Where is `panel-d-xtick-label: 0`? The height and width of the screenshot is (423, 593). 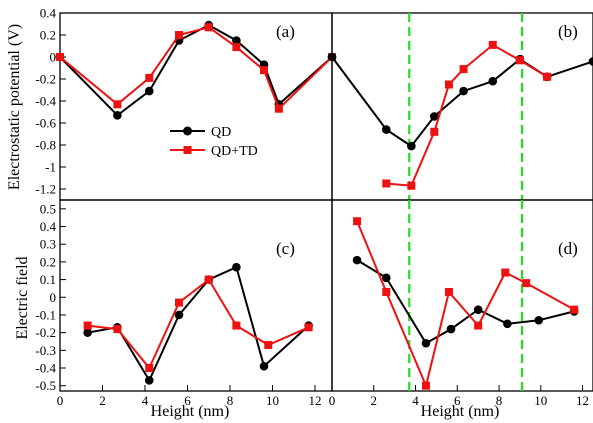 panel-d-xtick-label: 0 is located at coordinates (332, 400).